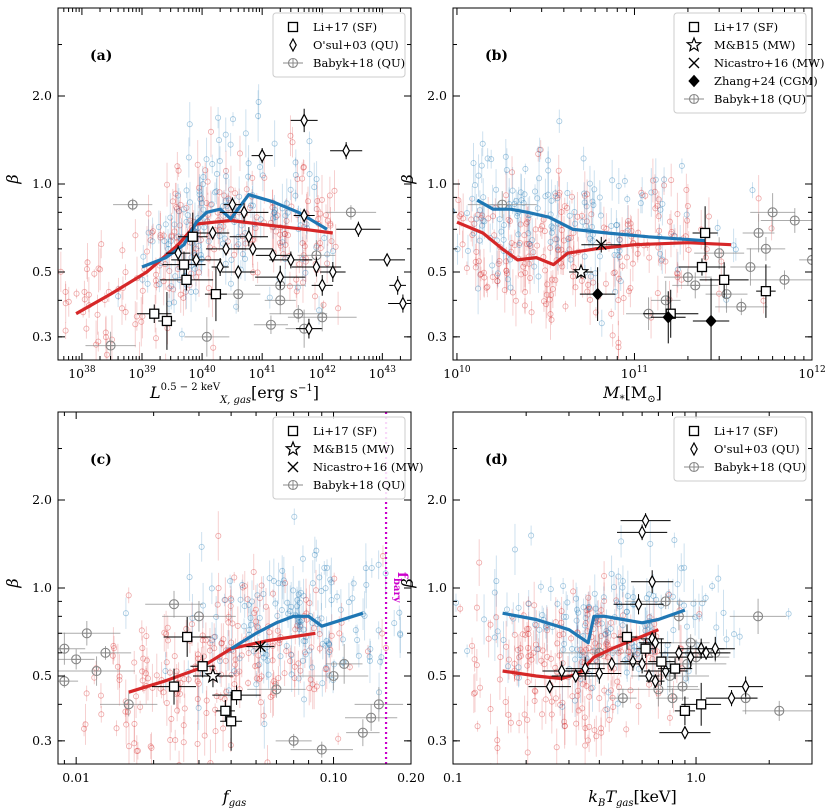  I want to click on mb15-marker, so click(213, 675).